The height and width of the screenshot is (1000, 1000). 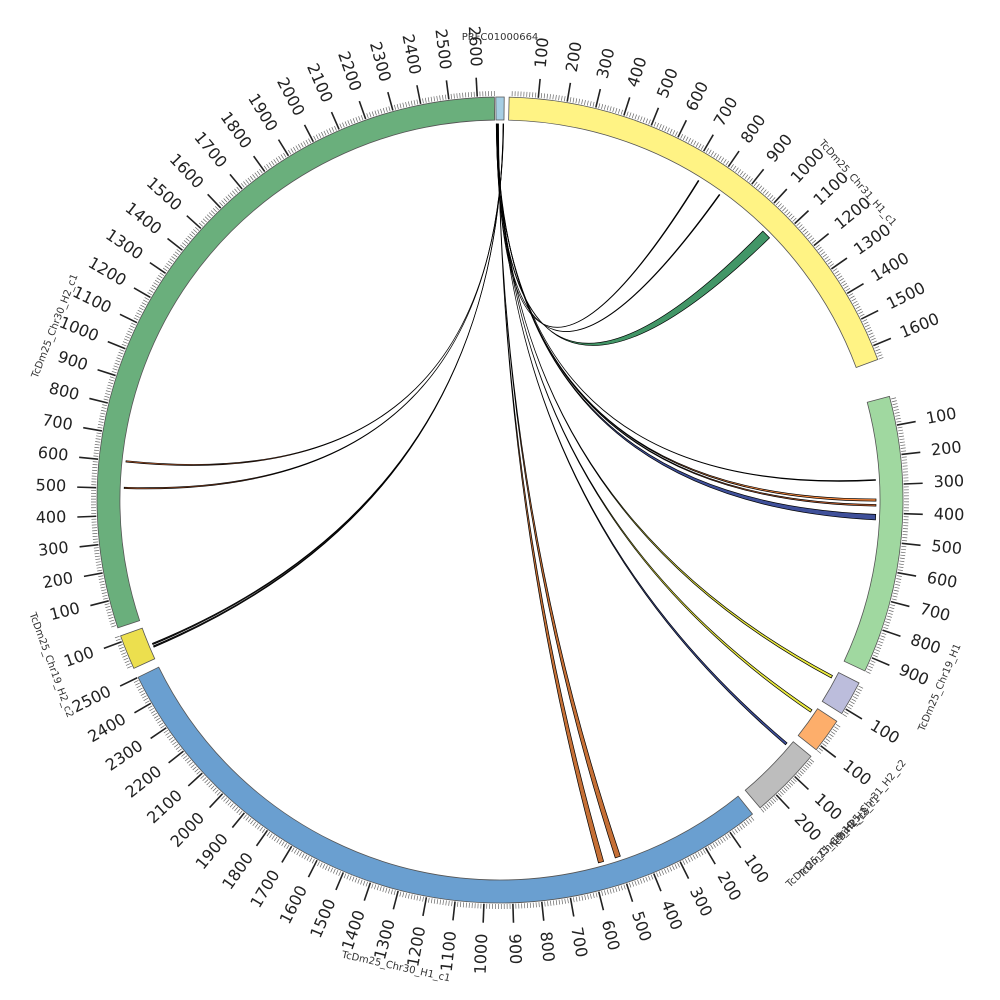 I want to click on tick-label: 2500, so click(x=443, y=49).